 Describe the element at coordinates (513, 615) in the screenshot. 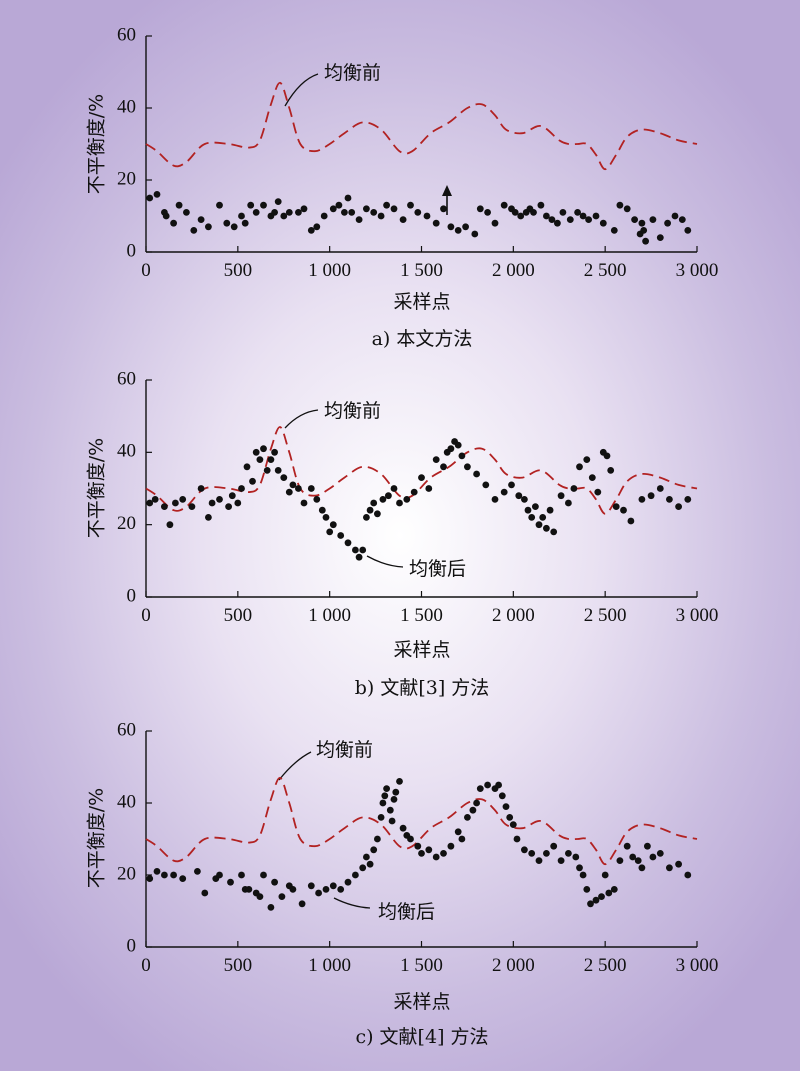

I see `x-tick-label: 2 000` at that location.